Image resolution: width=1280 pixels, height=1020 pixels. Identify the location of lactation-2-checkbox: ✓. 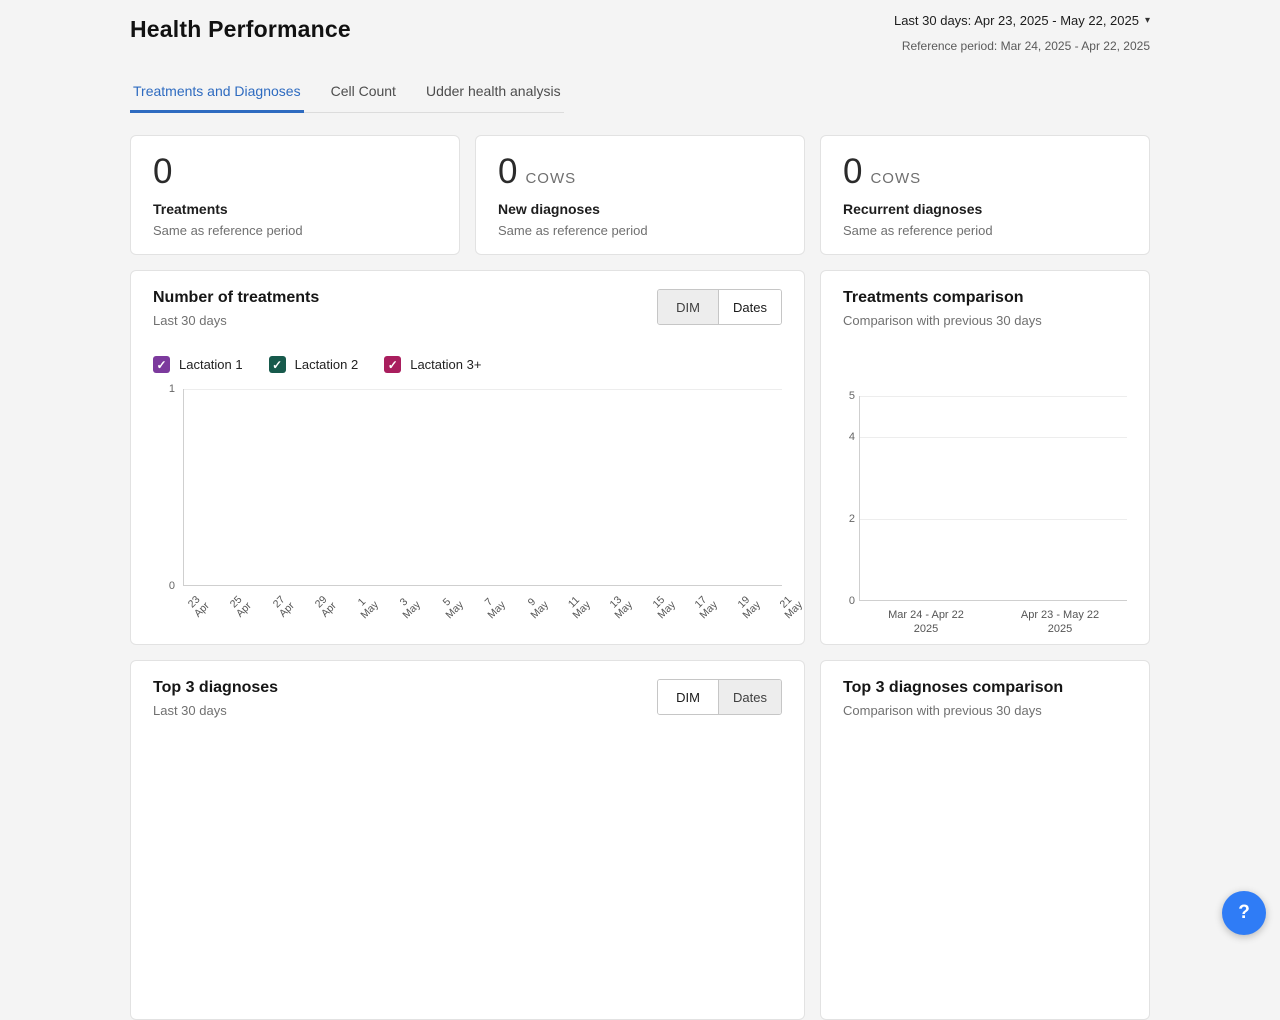
(277, 364).